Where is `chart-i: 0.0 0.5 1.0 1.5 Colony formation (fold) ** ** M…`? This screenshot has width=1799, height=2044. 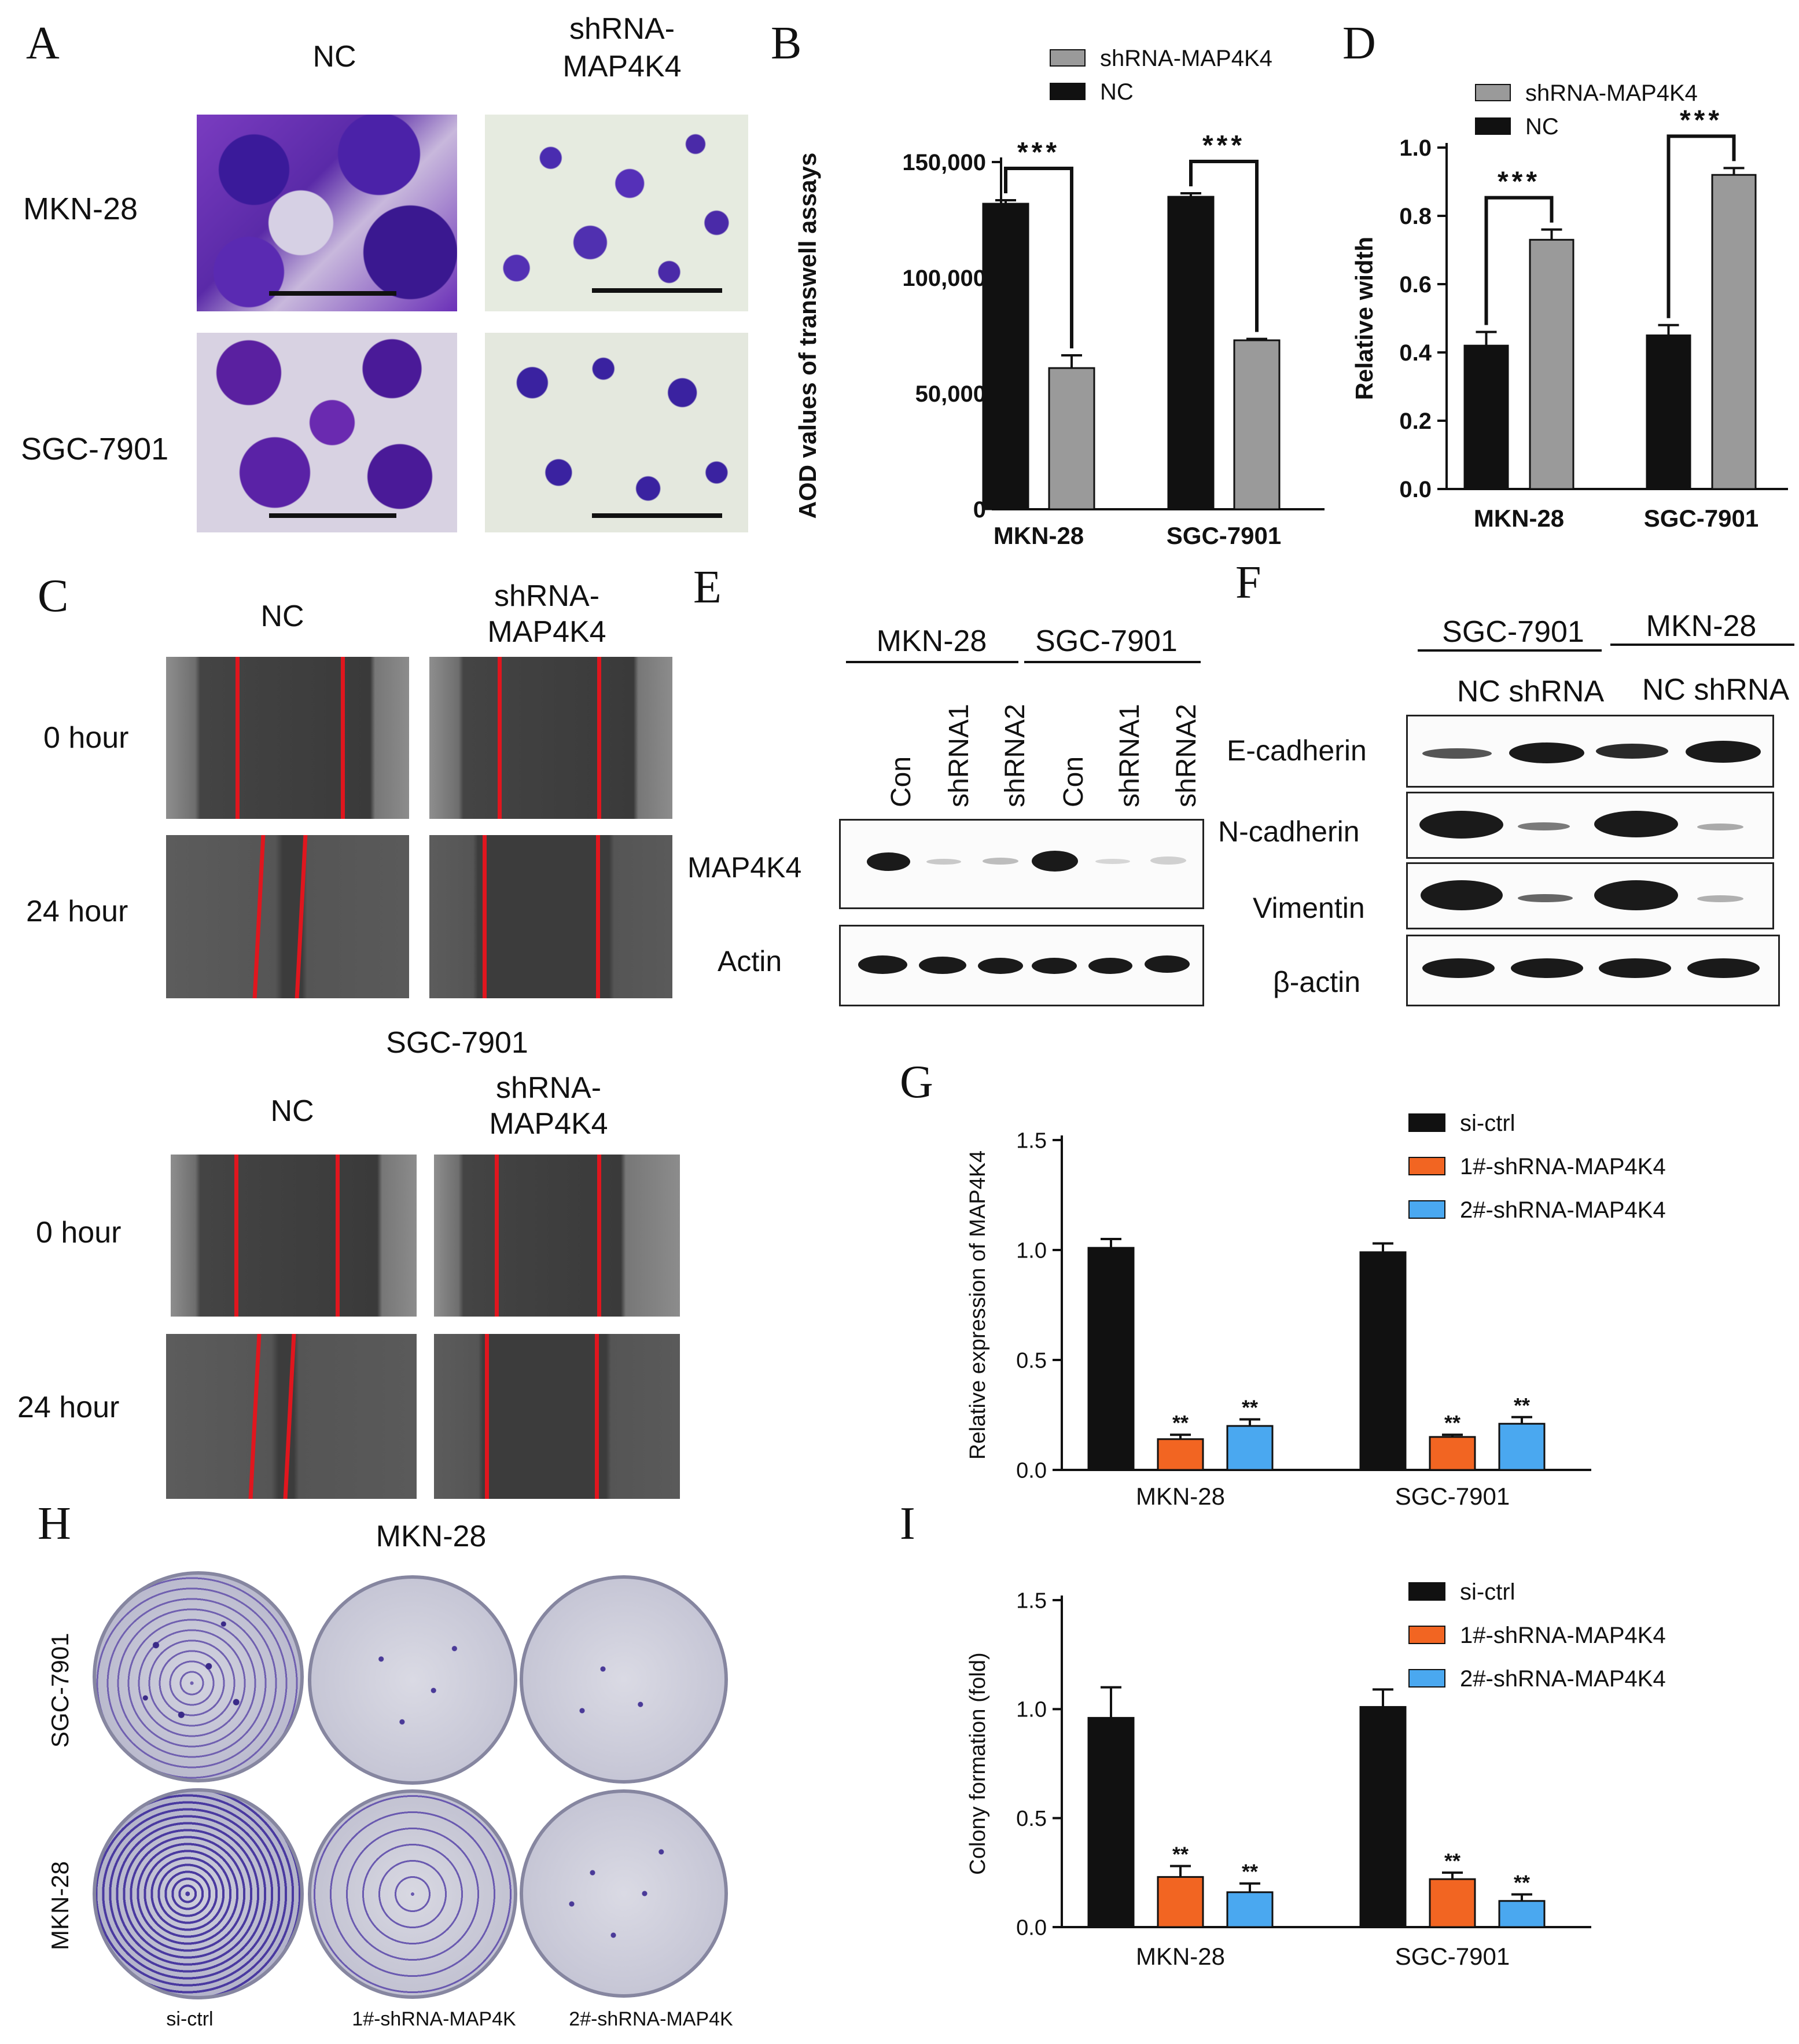 chart-i: 0.0 0.5 1.0 1.5 Colony formation (fold) ** ** M… is located at coordinates (1316, 1774).